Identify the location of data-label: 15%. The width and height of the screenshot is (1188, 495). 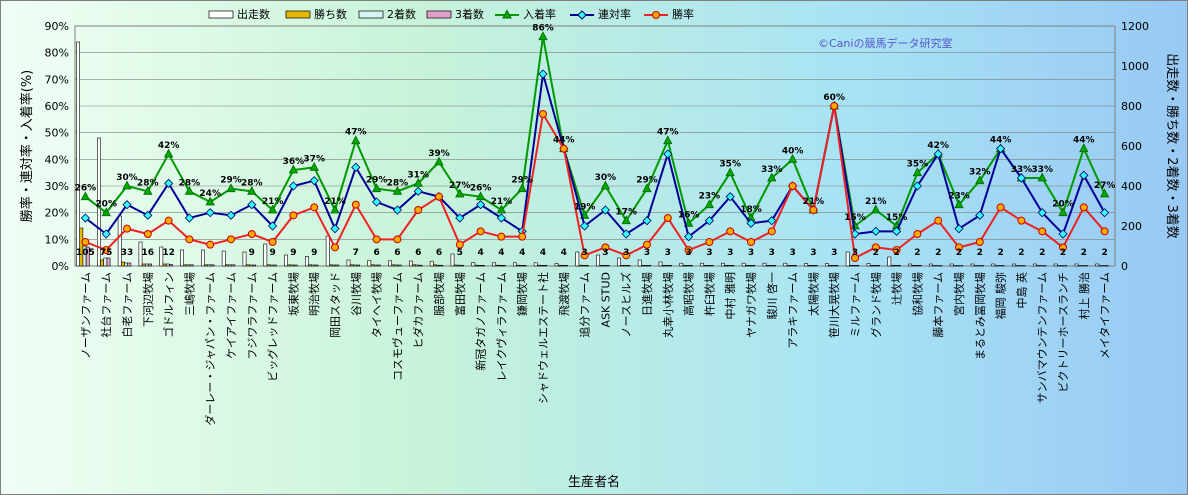
(897, 218).